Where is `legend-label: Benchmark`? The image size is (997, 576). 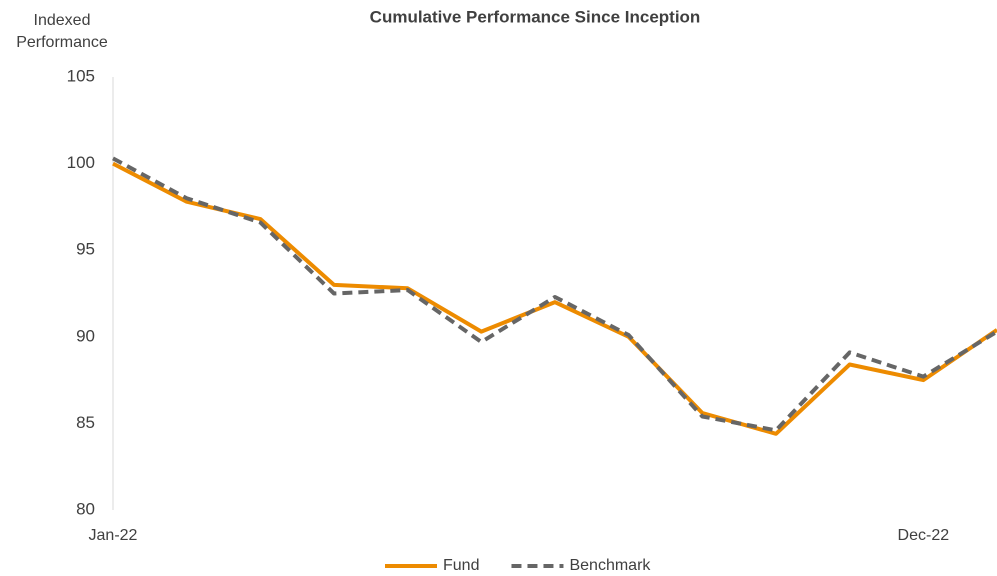
legend-label: Benchmark is located at coordinates (610, 565).